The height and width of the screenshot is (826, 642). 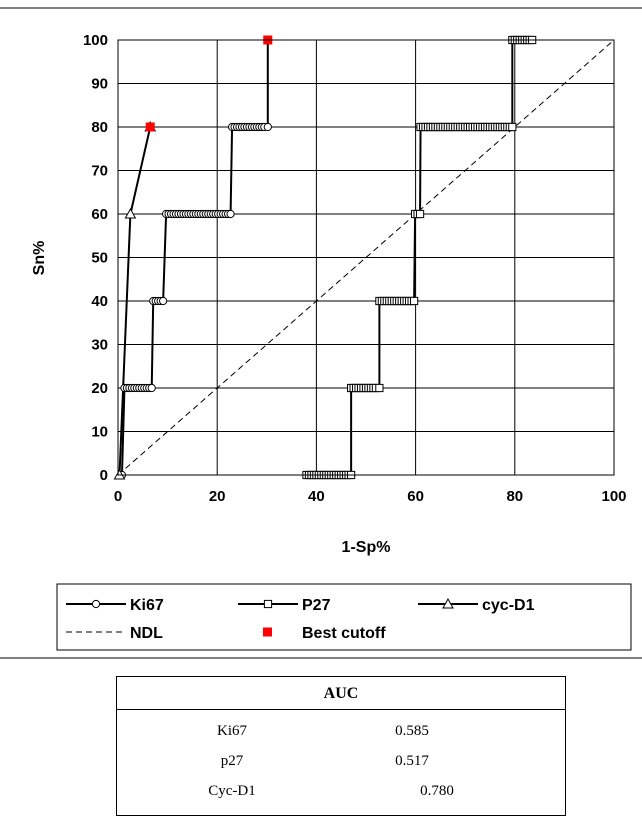 What do you see at coordinates (150, 127) in the screenshot?
I see `best-cutoff-point` at bounding box center [150, 127].